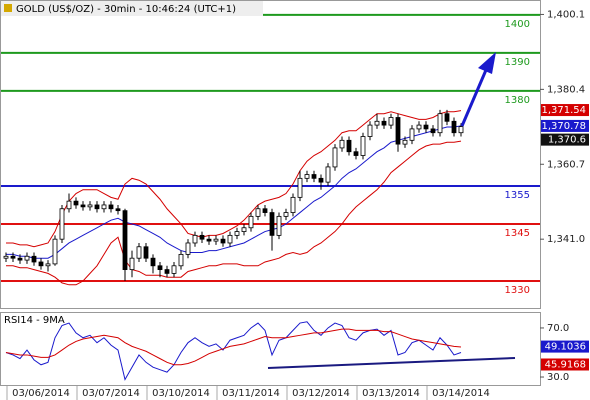 The image size is (590, 400). I want to click on y-tick-label: 1,341.0, so click(566, 239).